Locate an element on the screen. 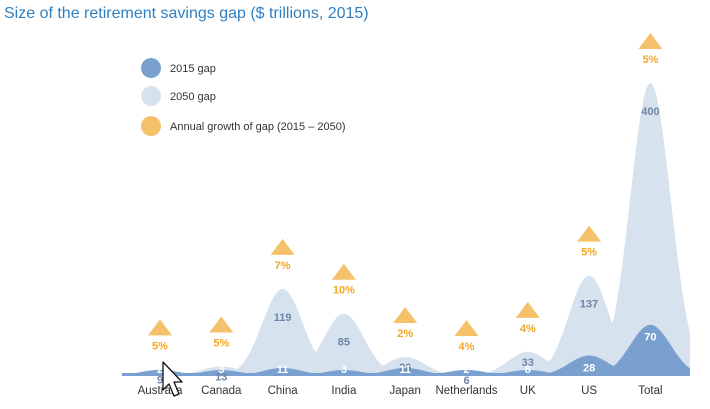  value-2050-india: 85 is located at coordinates (344, 343).